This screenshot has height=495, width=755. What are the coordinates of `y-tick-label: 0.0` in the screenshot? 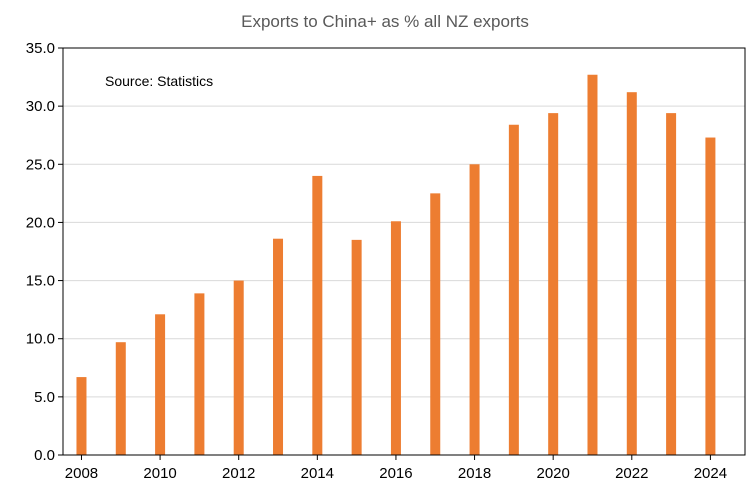 It's located at (44, 455).